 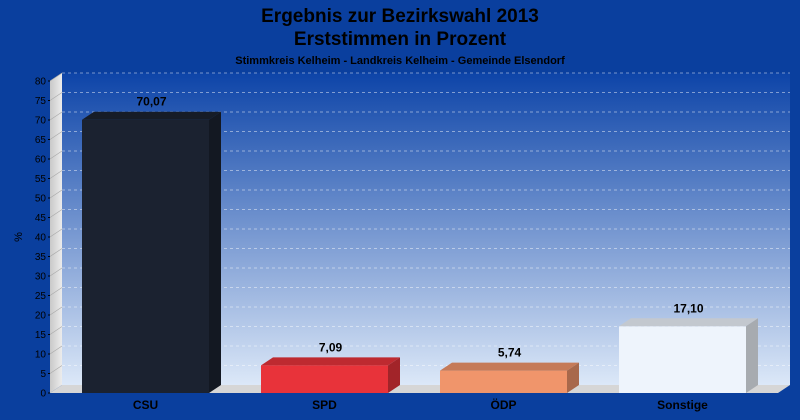 I want to click on value-label: 17,10, so click(x=688, y=308).